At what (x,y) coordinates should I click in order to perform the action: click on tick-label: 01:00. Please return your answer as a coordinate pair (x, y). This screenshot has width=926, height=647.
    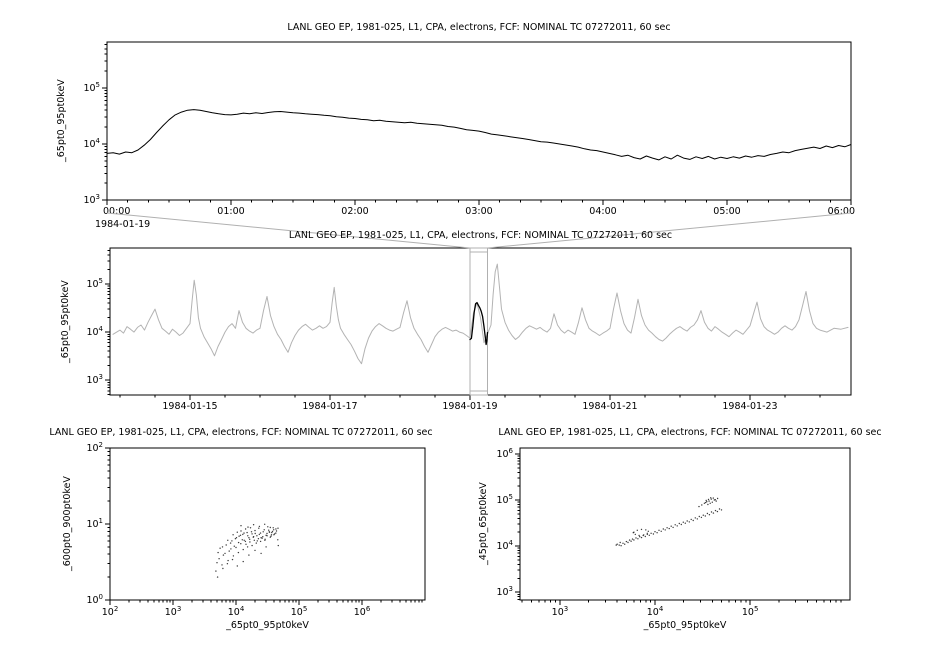
    Looking at the image, I should click on (230, 211).